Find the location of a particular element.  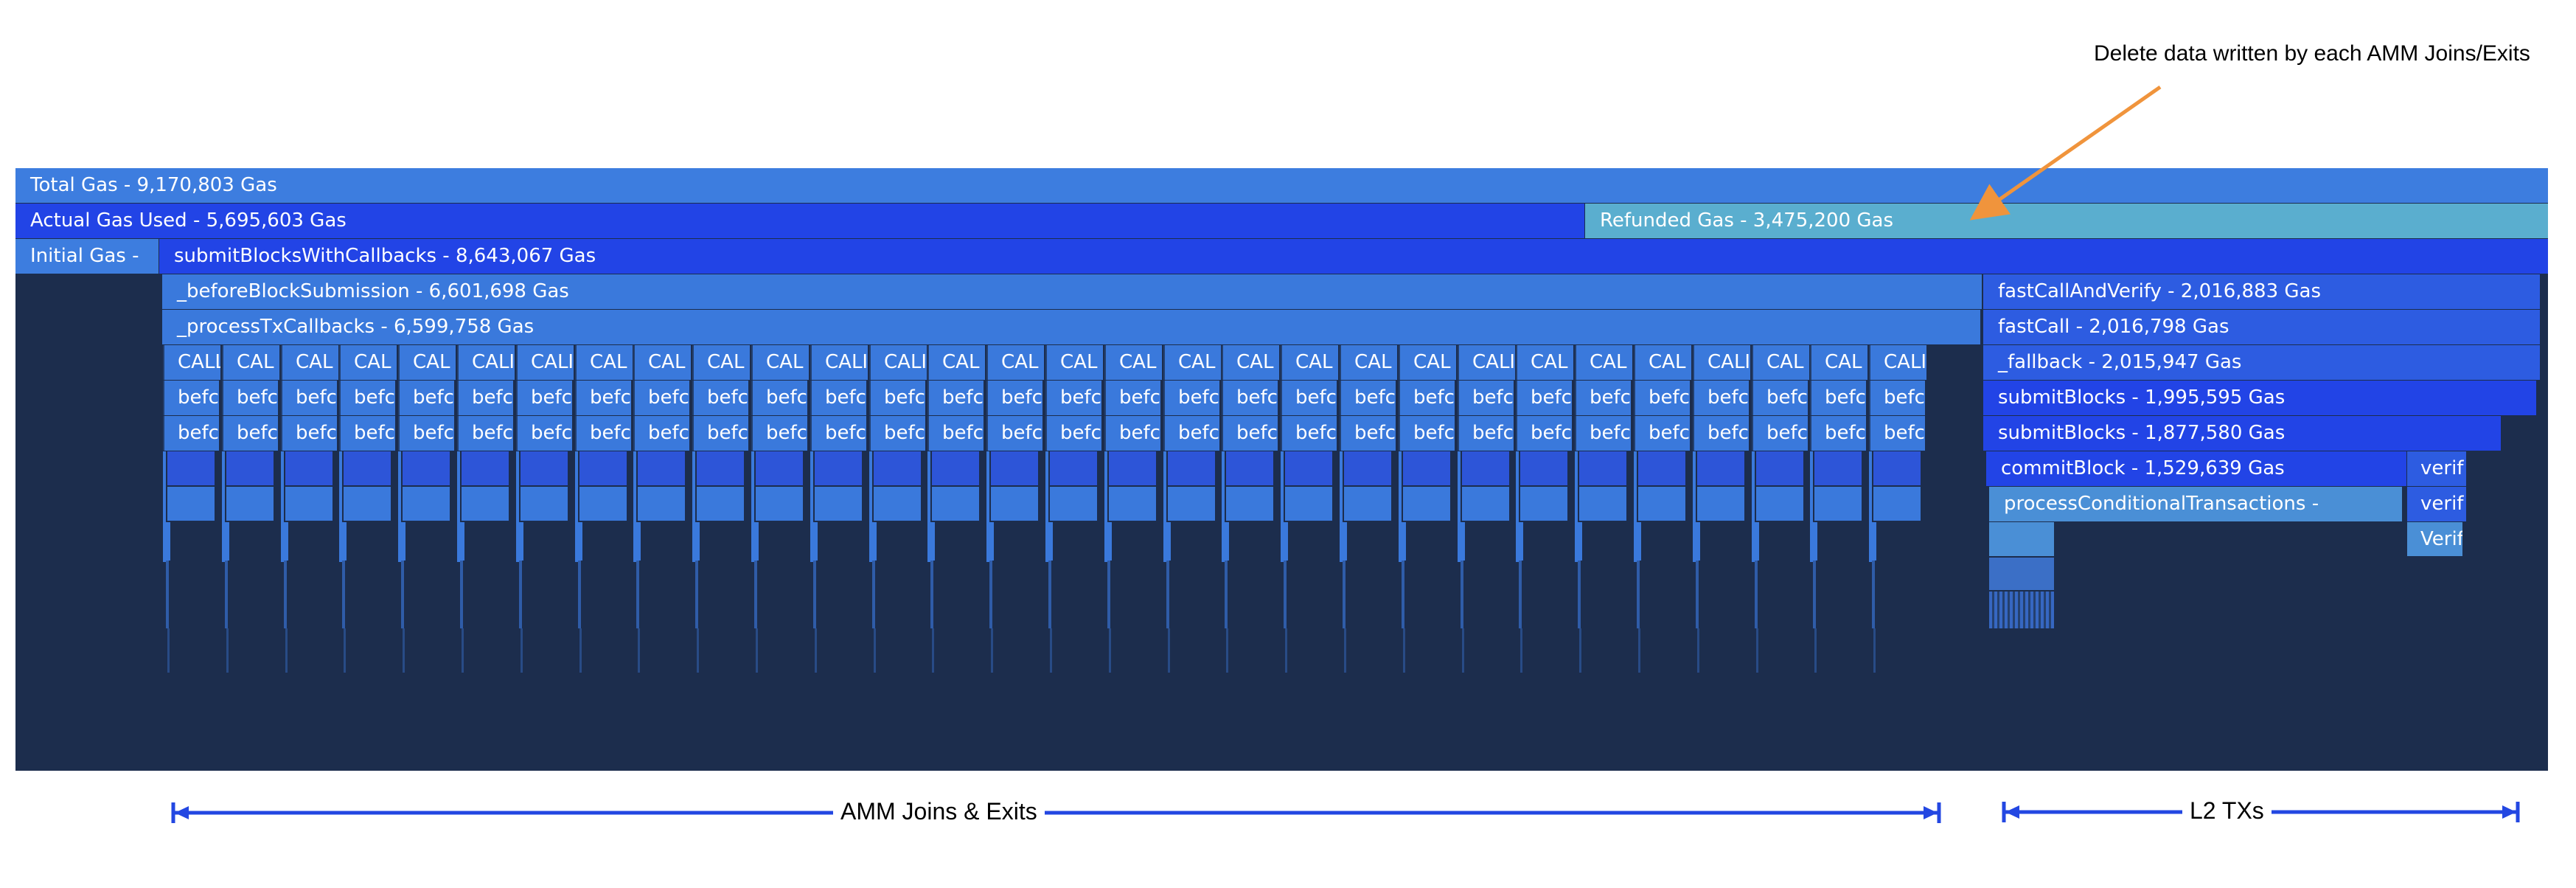

submit-blocks-bar-2: submitBlocks - 1,877,580 Gas is located at coordinates (2242, 433).